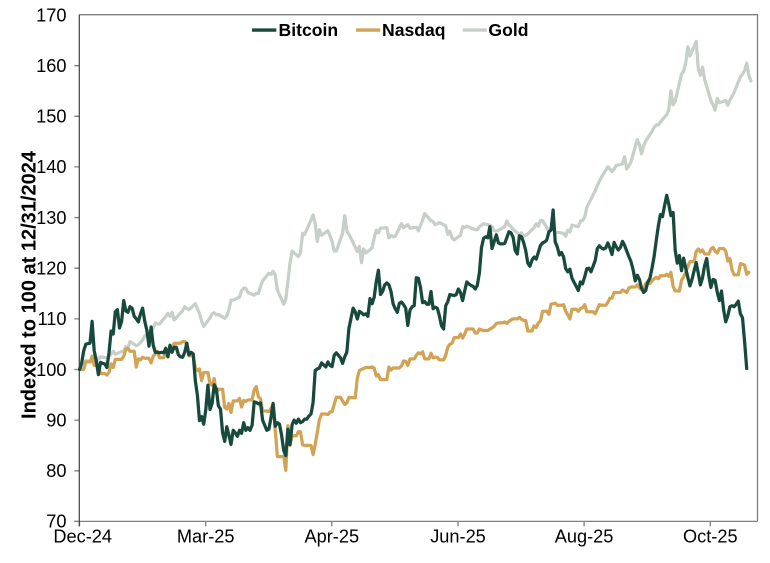 The width and height of the screenshot is (770, 563). What do you see at coordinates (56, 471) in the screenshot?
I see `svg-text: 80` at bounding box center [56, 471].